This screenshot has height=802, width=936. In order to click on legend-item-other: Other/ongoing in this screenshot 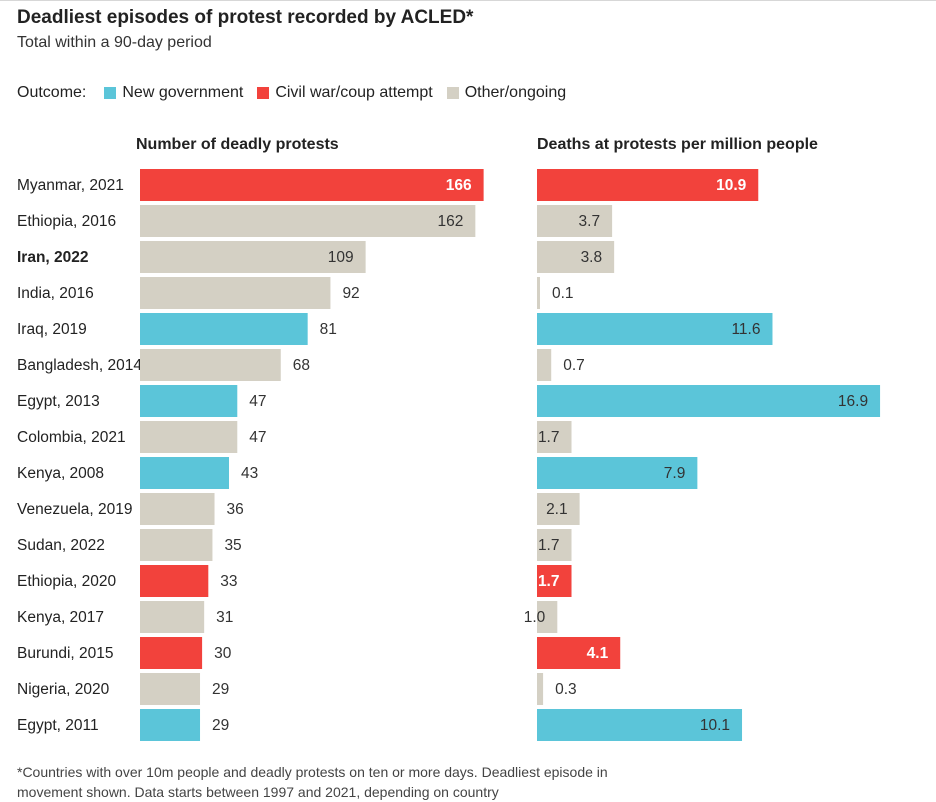, I will do `click(506, 93)`.